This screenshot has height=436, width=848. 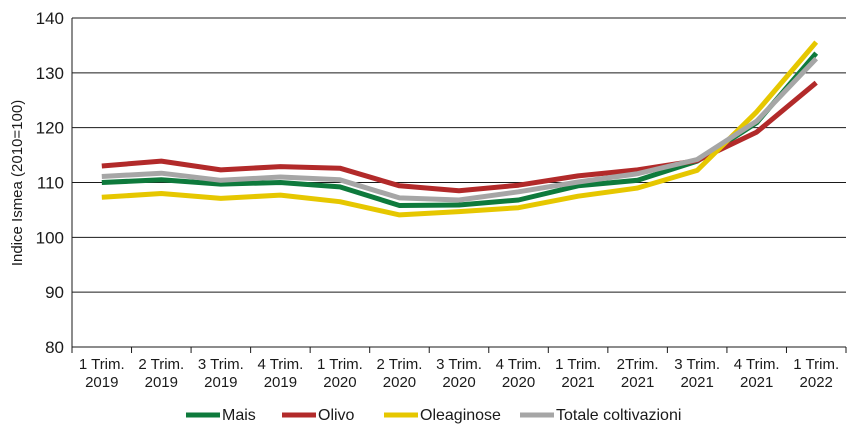 What do you see at coordinates (239, 415) in the screenshot?
I see `legend-label-mais: Mais` at bounding box center [239, 415].